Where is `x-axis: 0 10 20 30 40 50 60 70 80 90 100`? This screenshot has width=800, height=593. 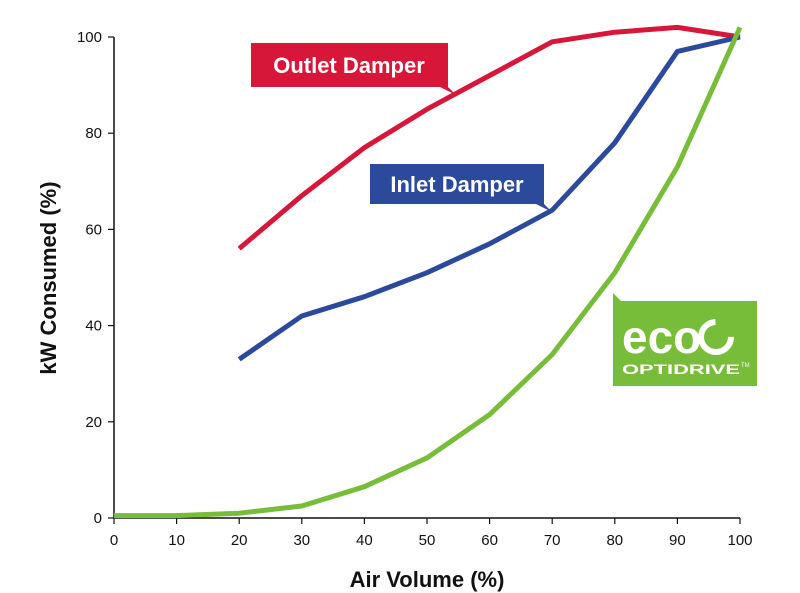
x-axis: 0 10 20 30 40 50 60 70 80 90 100 is located at coordinates (431, 533).